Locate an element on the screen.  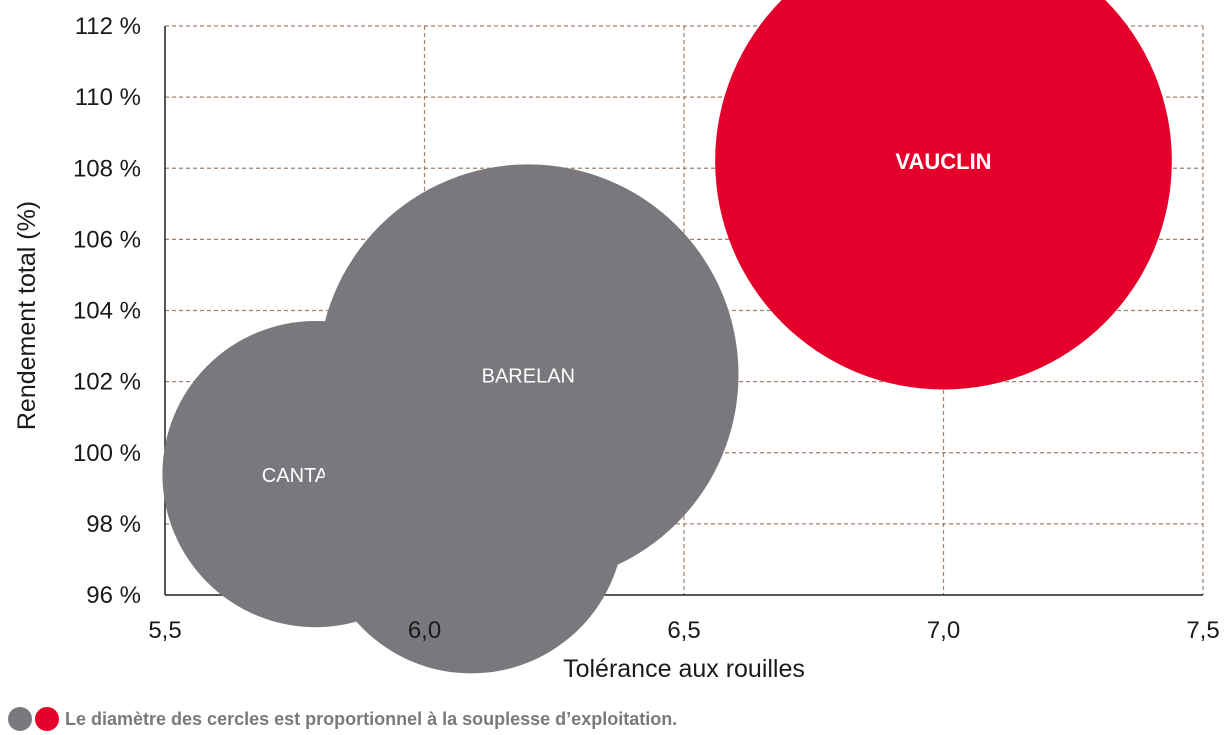
y-tick-label: 102 % is located at coordinates (107, 382).